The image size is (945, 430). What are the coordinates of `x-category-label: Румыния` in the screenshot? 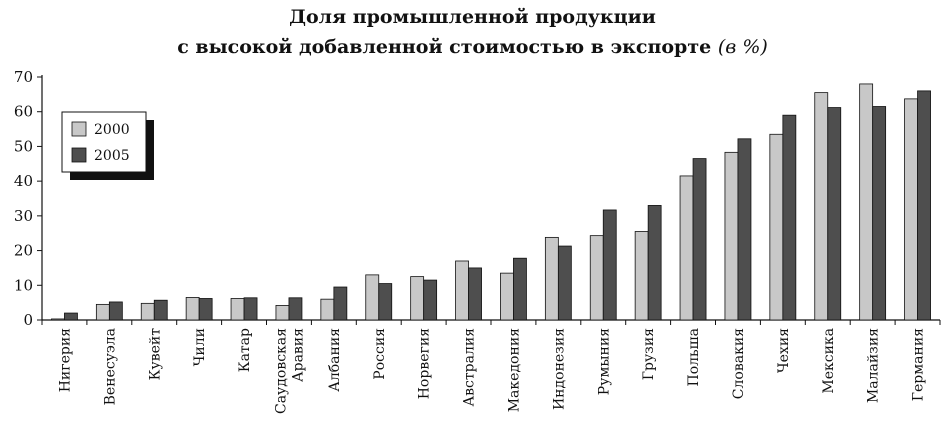 It's located at (604, 361).